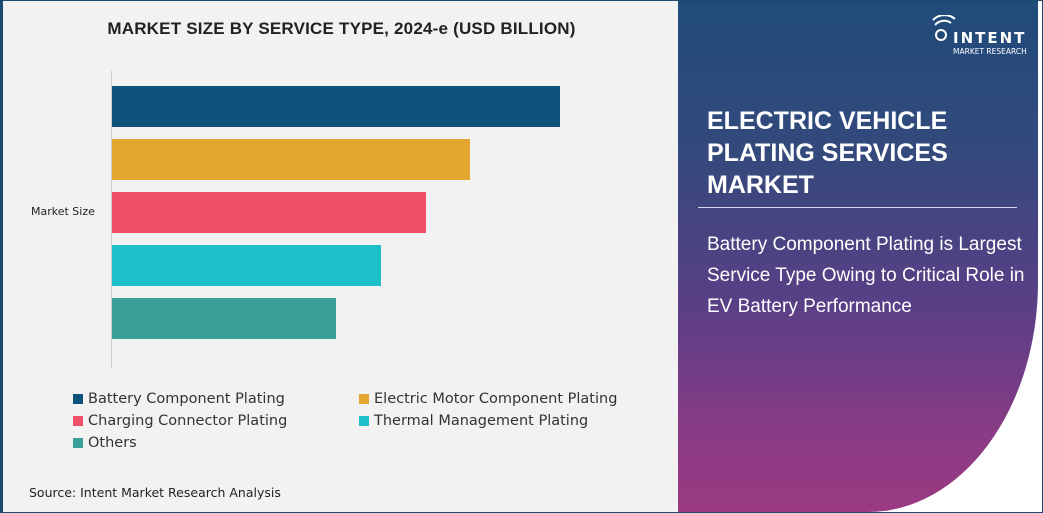 The width and height of the screenshot is (1043, 513). What do you see at coordinates (111, 219) in the screenshot?
I see `y-axis-line` at bounding box center [111, 219].